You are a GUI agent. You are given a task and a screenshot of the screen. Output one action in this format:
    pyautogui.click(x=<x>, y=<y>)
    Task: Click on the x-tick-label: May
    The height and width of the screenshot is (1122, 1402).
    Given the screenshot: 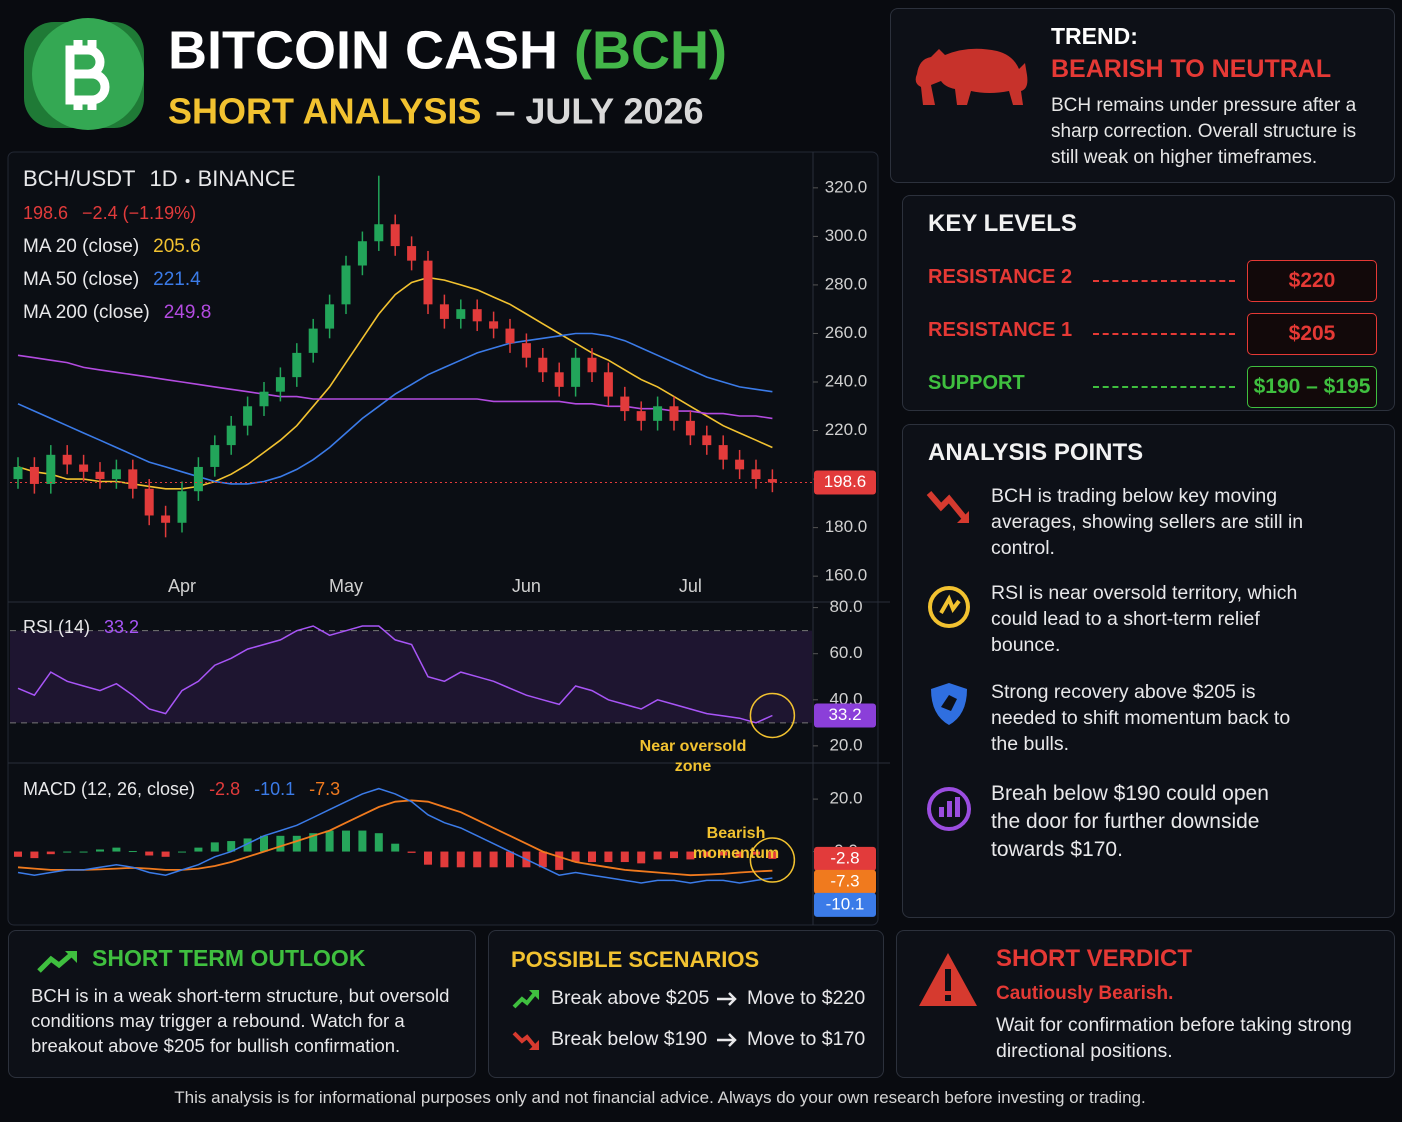 What is the action you would take?
    pyautogui.click(x=346, y=586)
    